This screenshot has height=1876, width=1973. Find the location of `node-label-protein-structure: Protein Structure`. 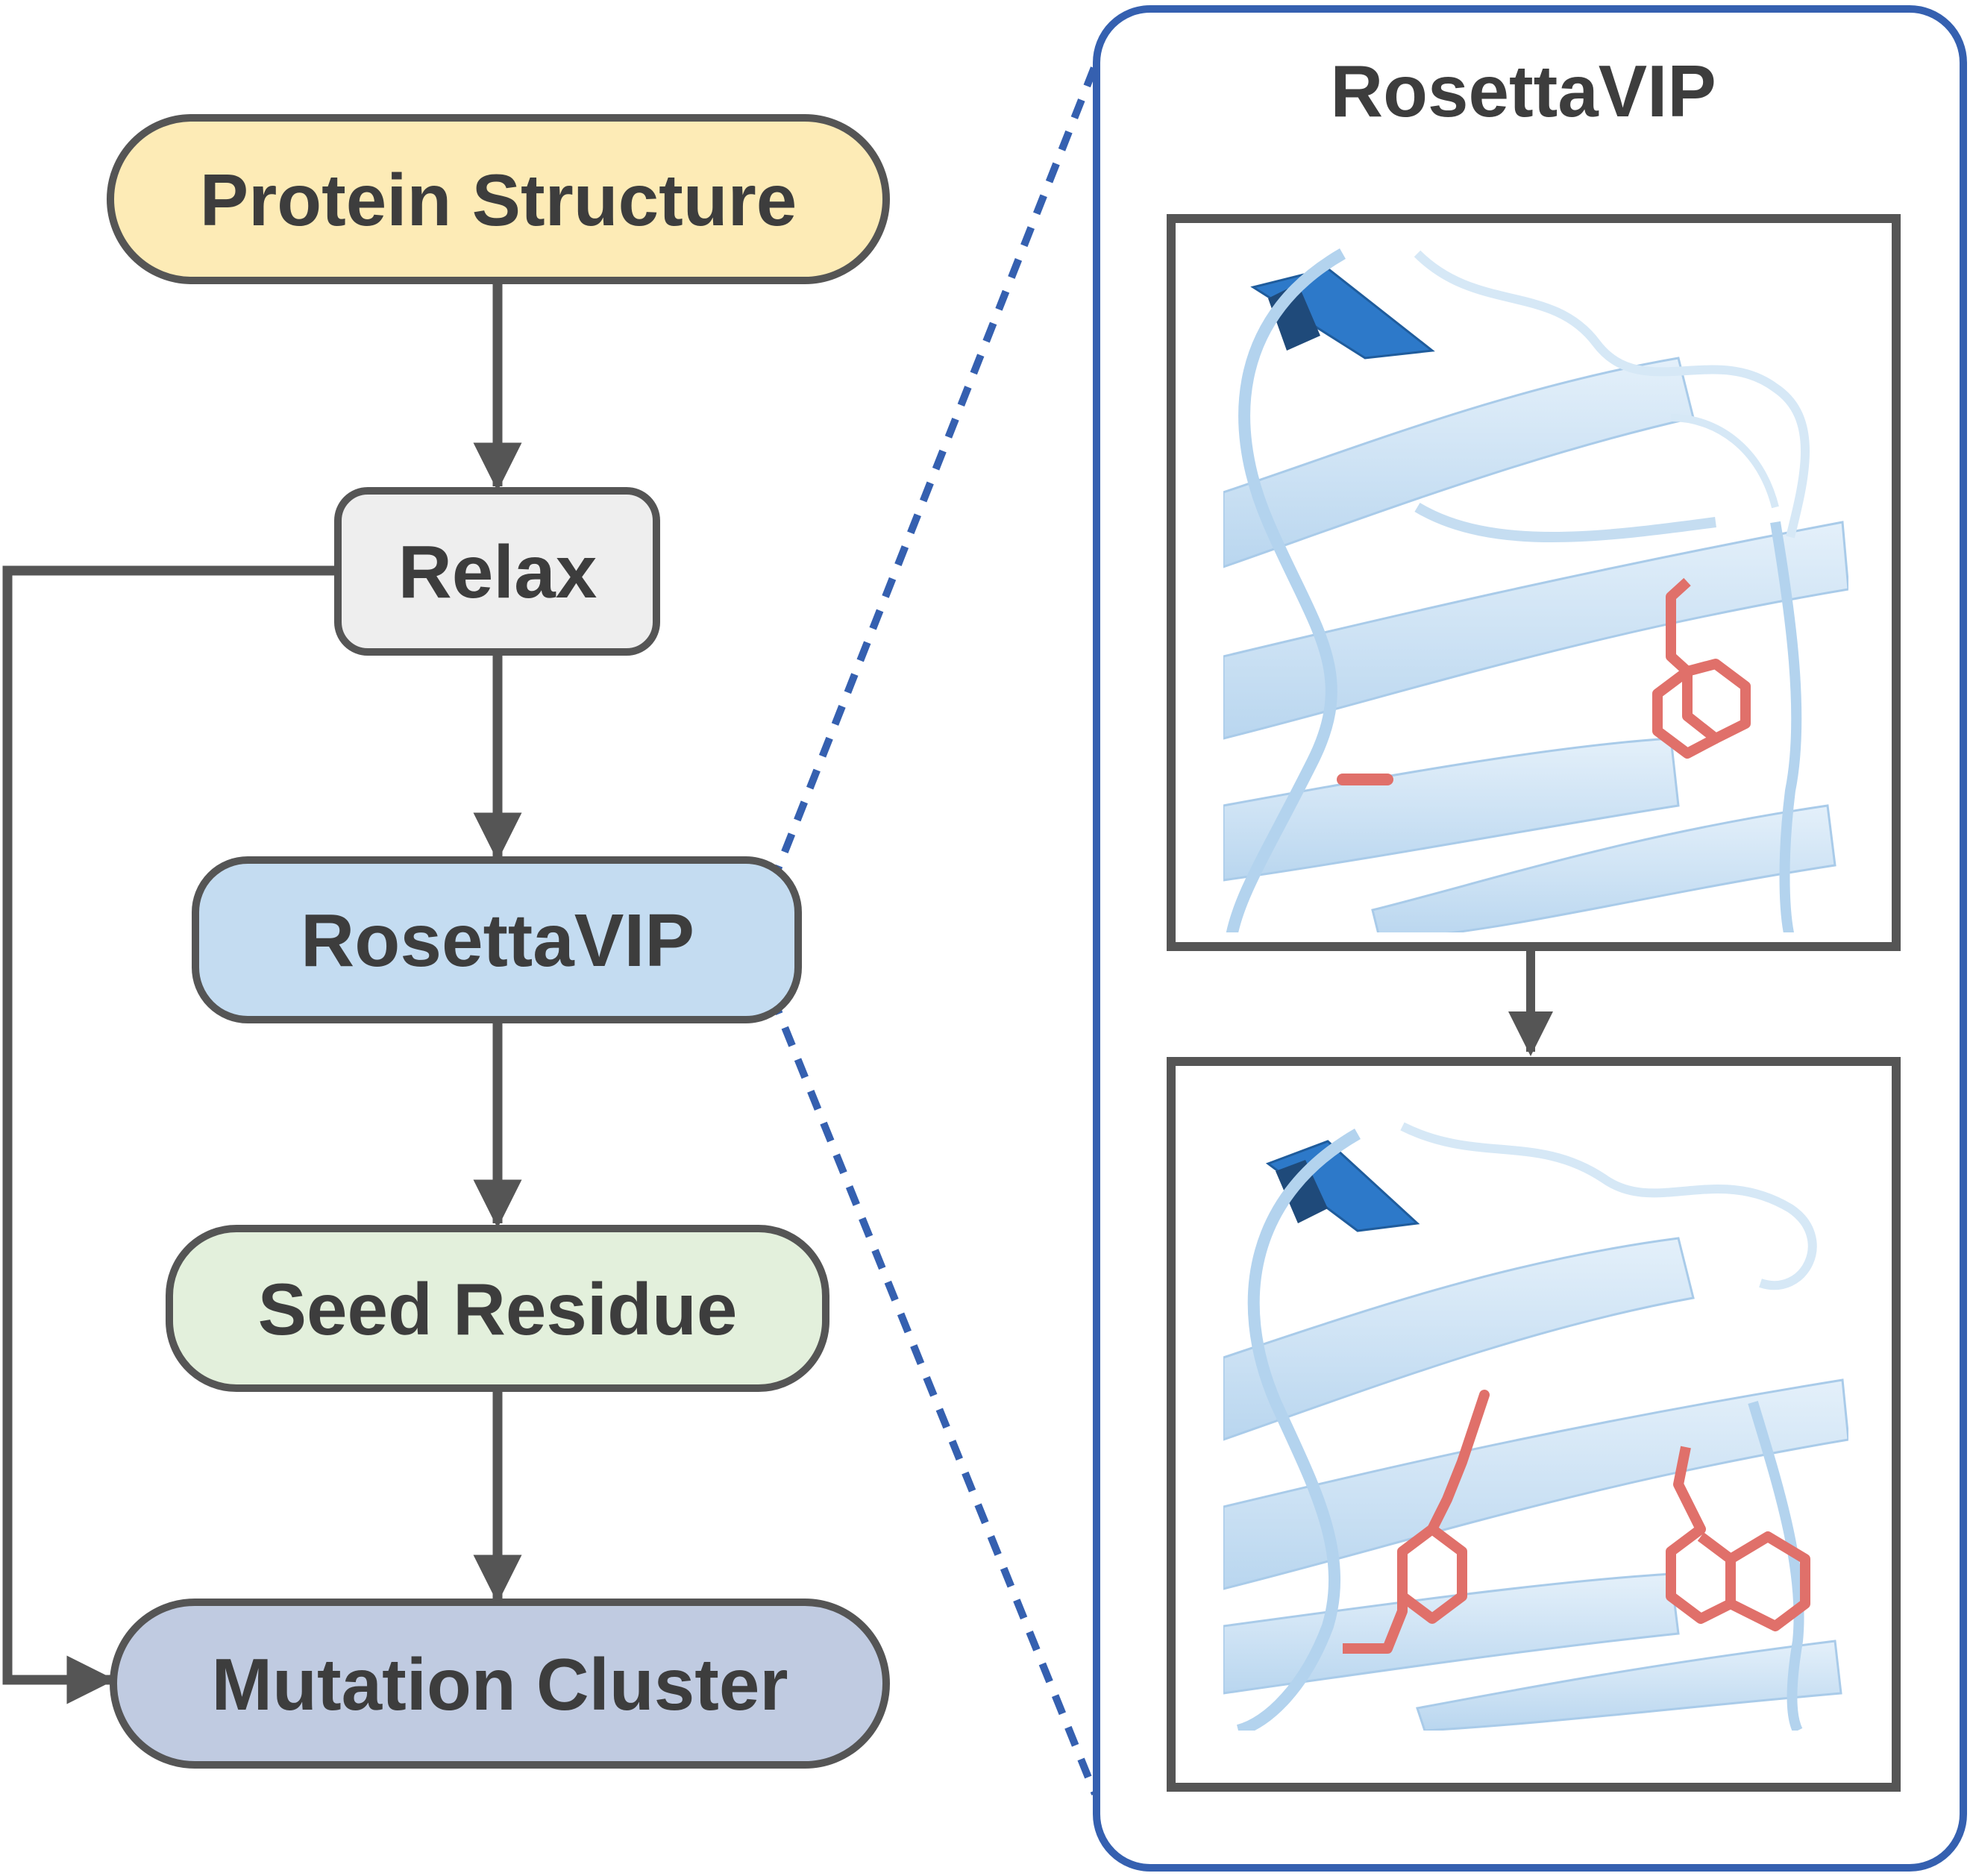

node-label-protein-structure: Protein Structure is located at coordinates (498, 200).